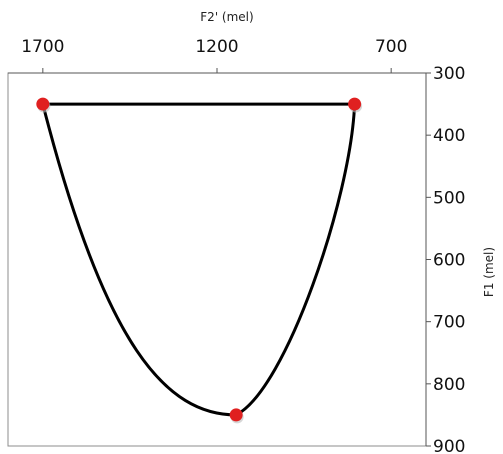 The height and width of the screenshot is (454, 503). I want to click on y-tick-label: 800, so click(449, 385).